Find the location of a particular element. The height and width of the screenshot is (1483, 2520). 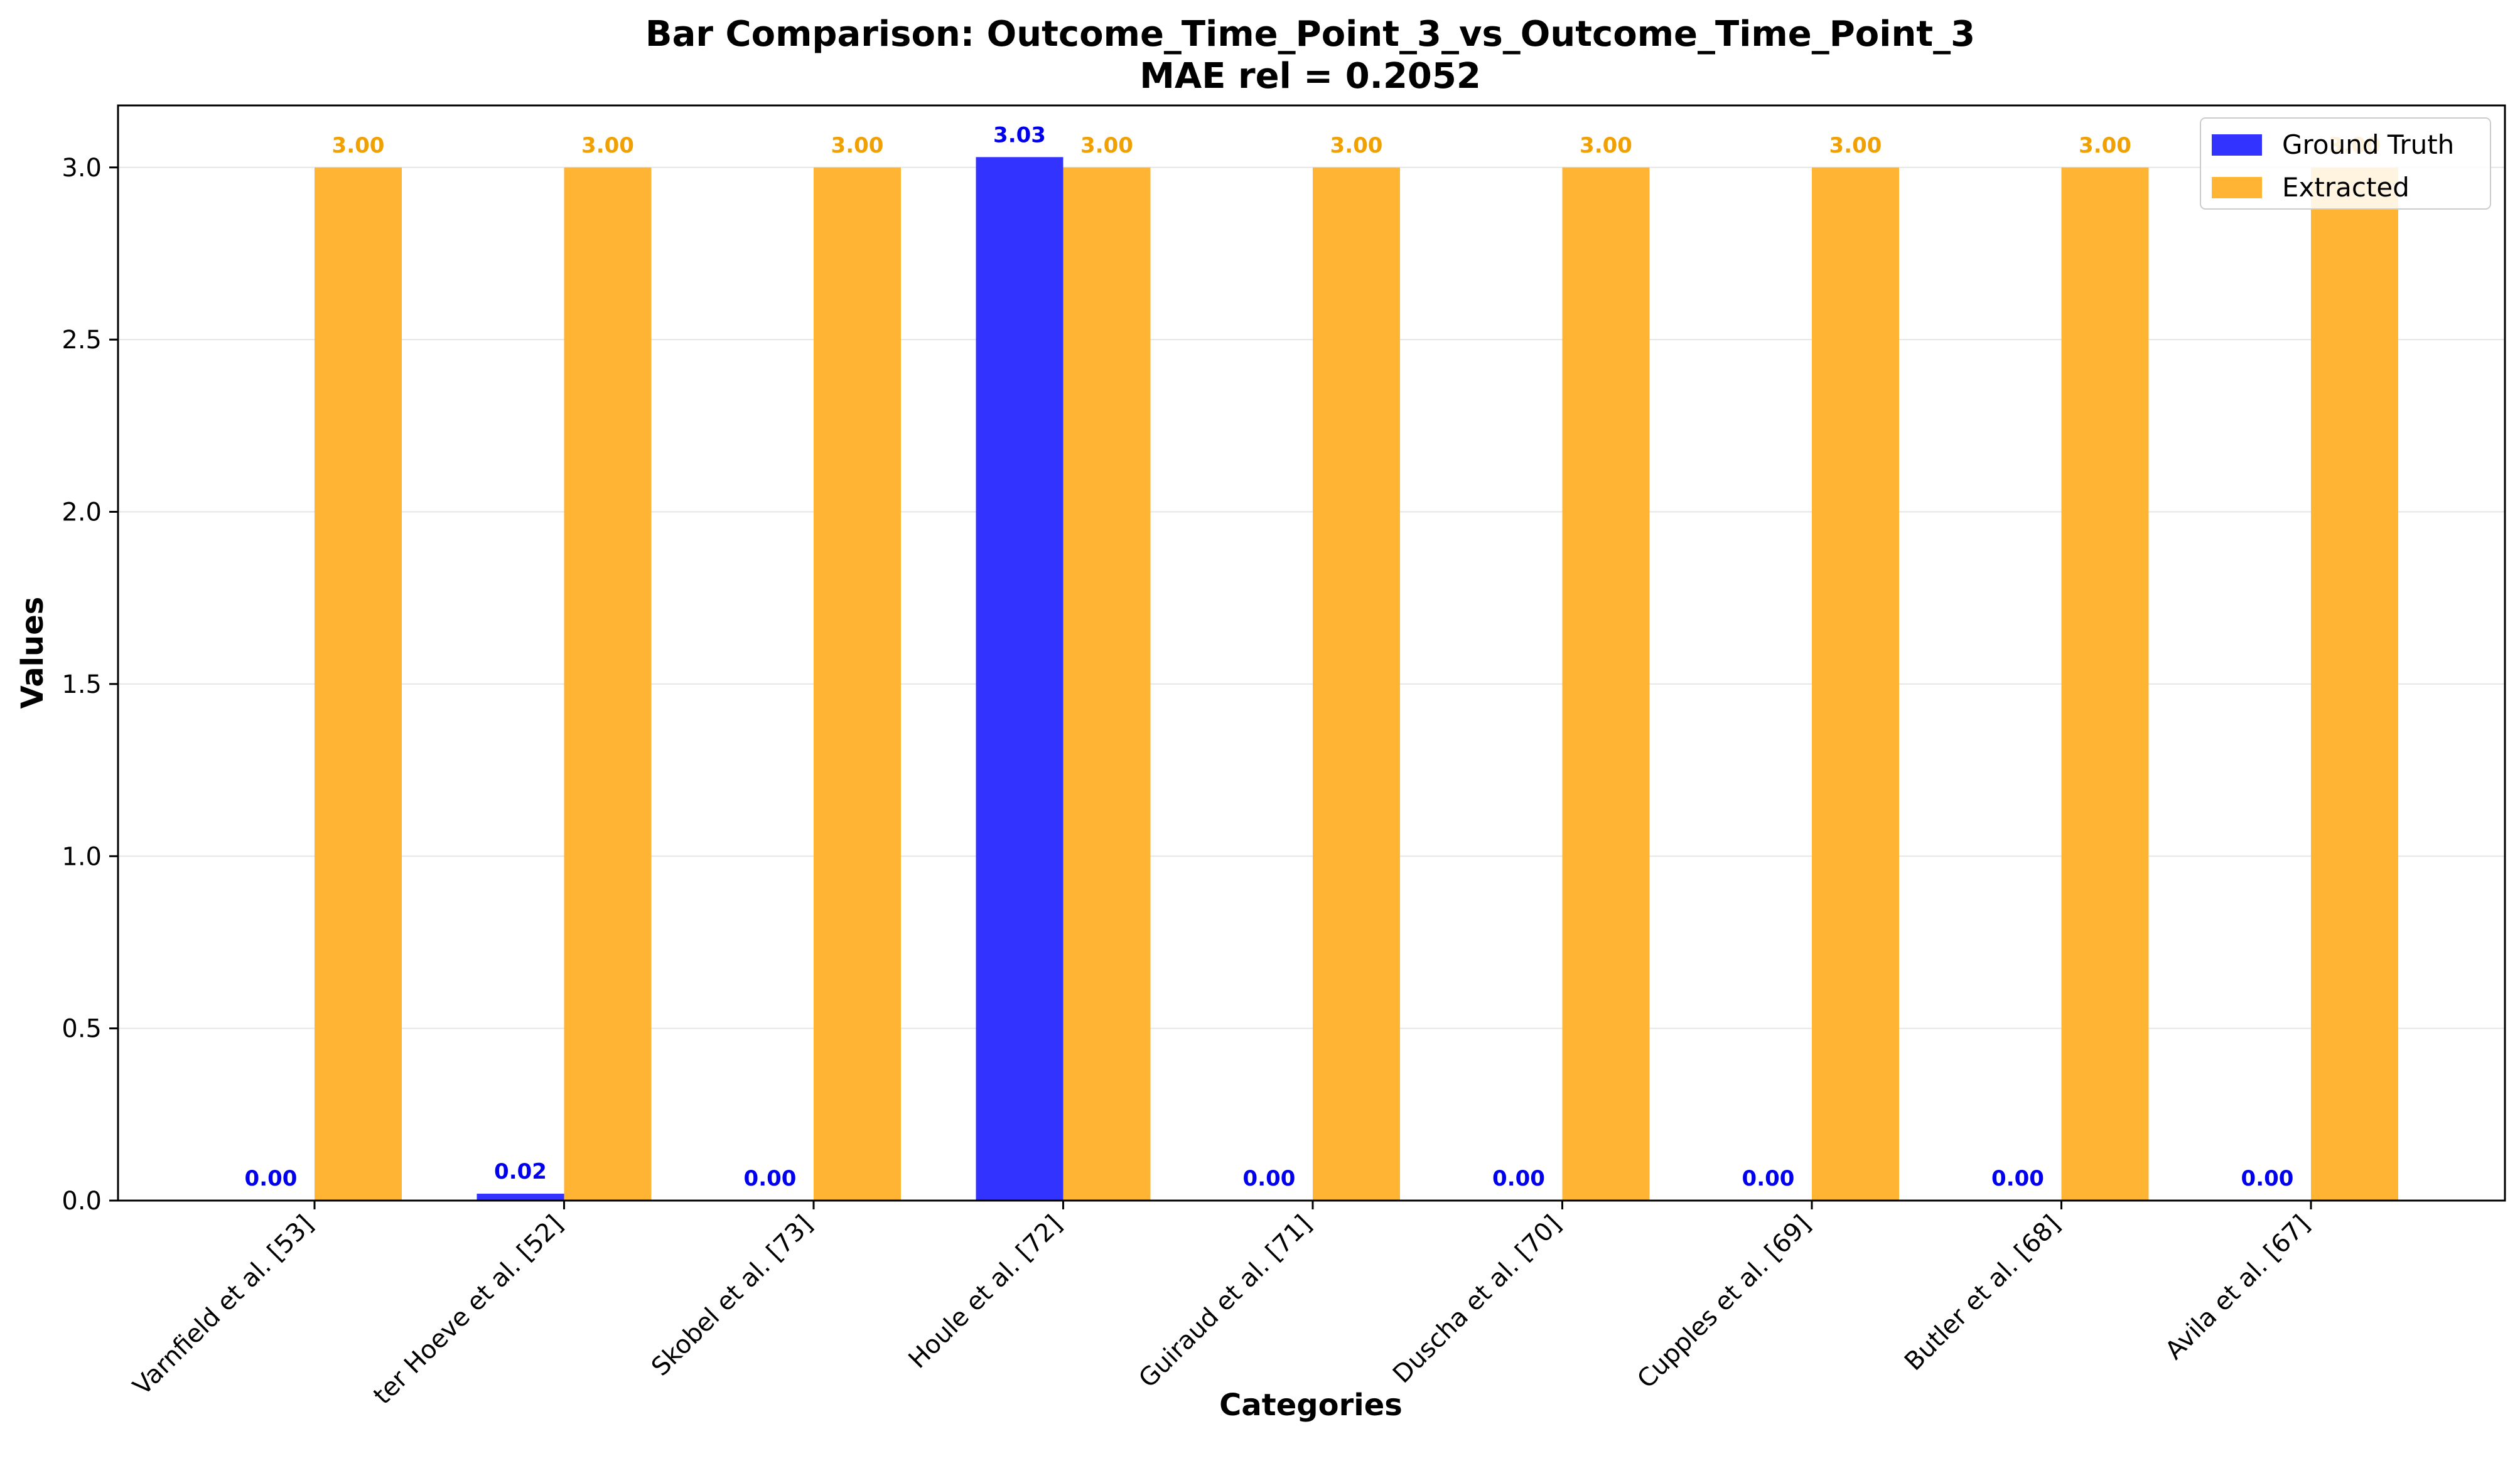

legend-swatch-ground-truth is located at coordinates (2237, 145).